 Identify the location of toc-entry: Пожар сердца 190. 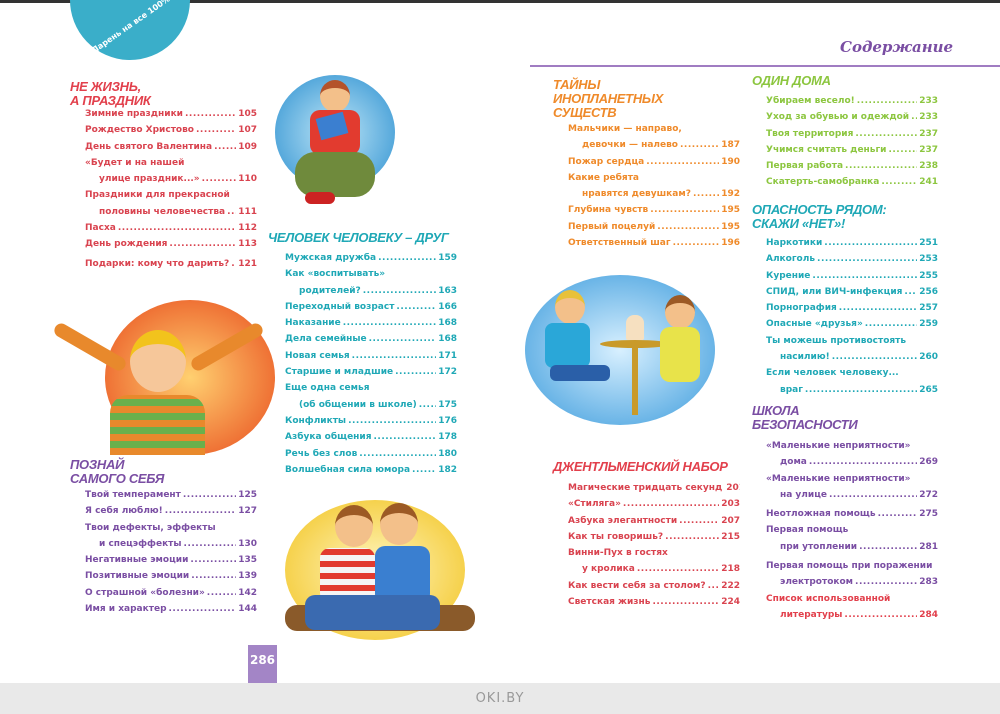
(654, 162).